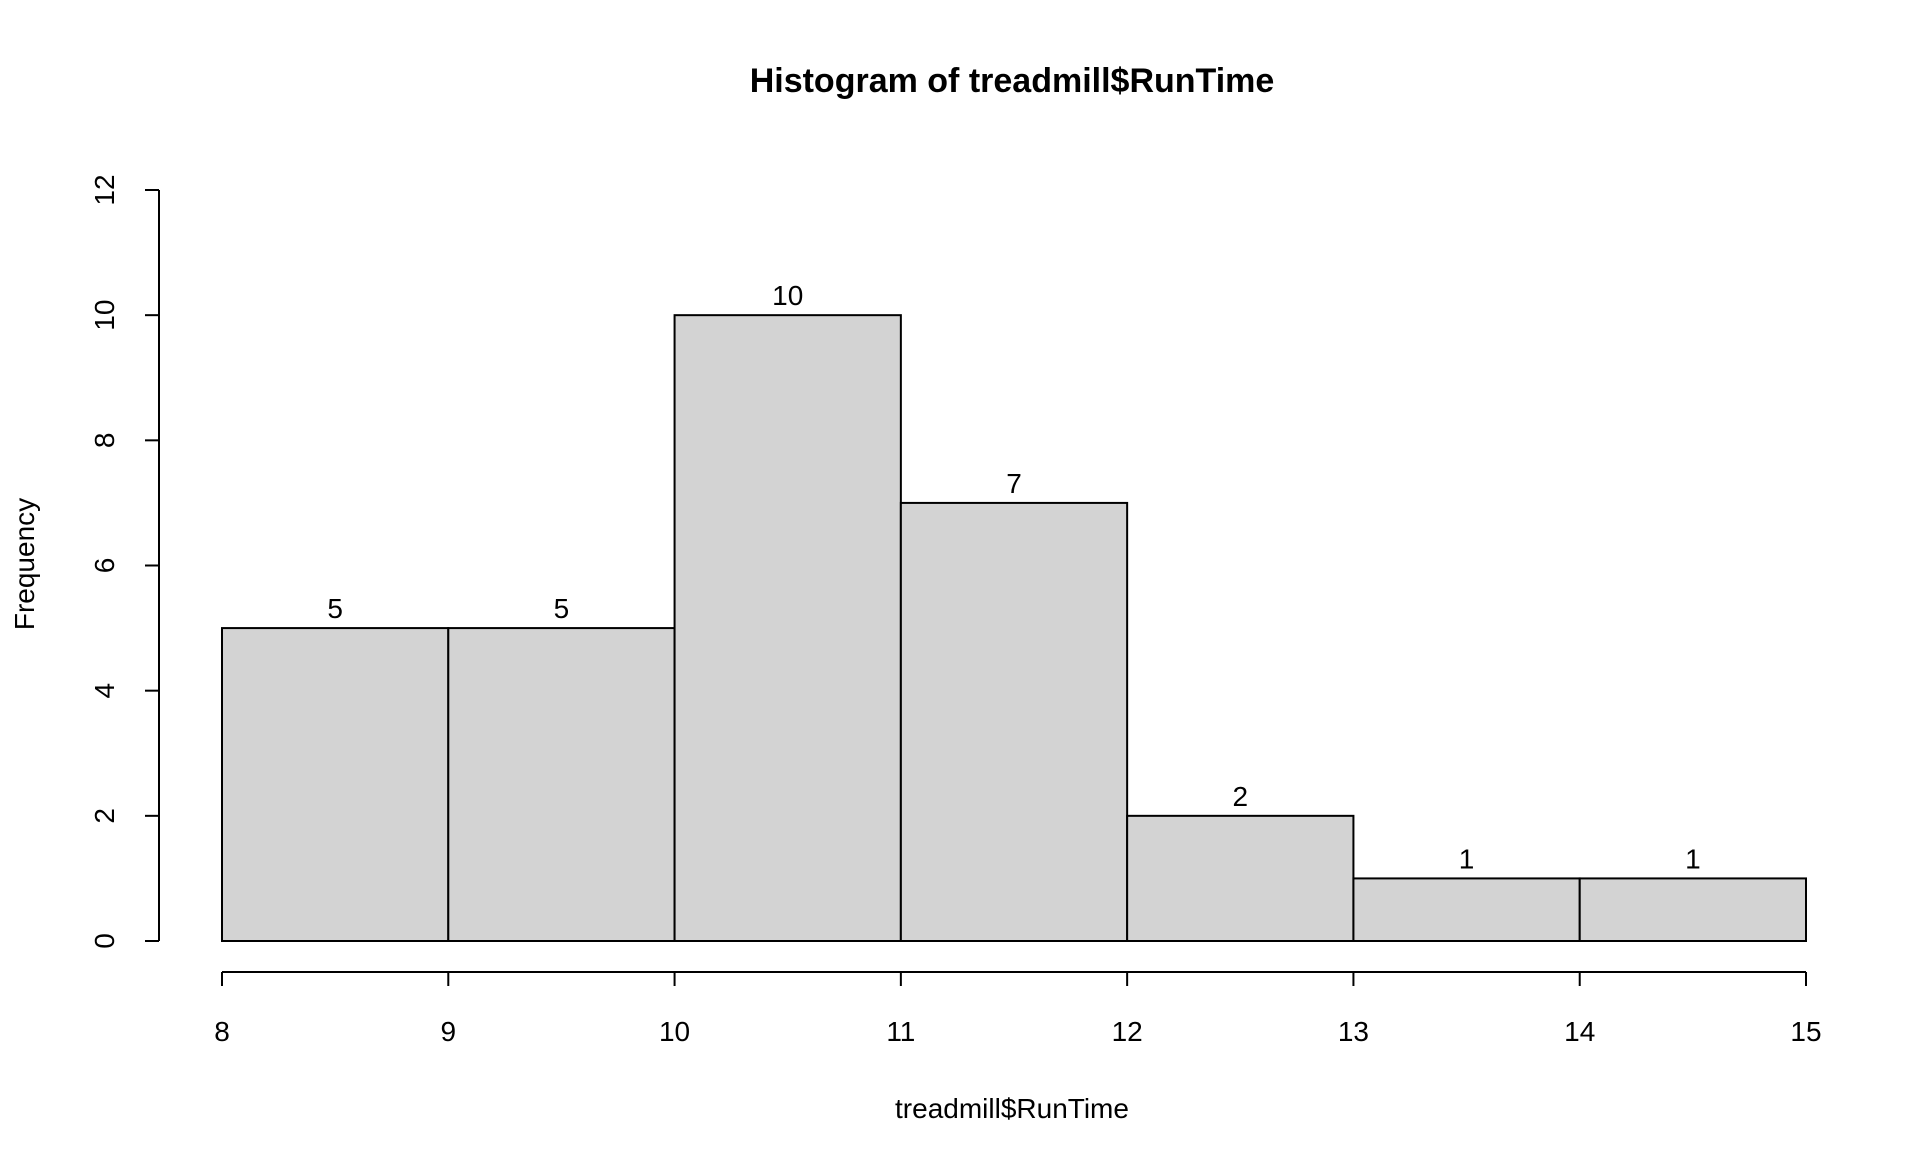 This screenshot has height=1152, width=1920. I want to click on y-tick-label: 0, so click(104, 941).